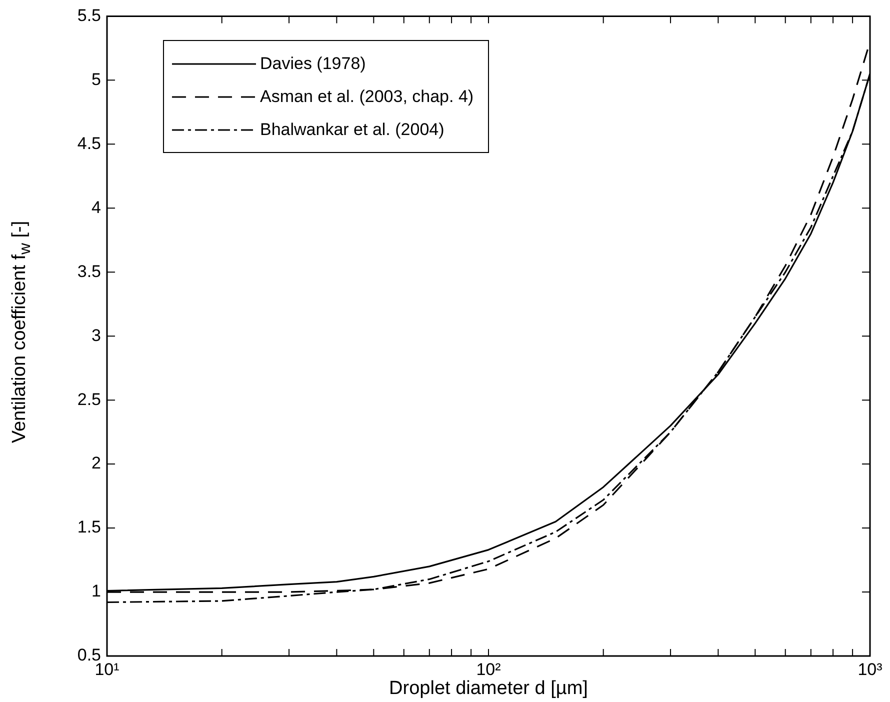 The image size is (890, 702). I want to click on x-axis-title: Droplet diameter d [µm], so click(488, 688).